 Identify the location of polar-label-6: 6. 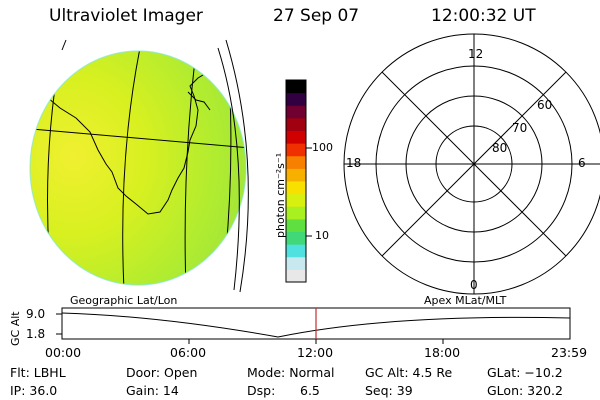
(582, 163).